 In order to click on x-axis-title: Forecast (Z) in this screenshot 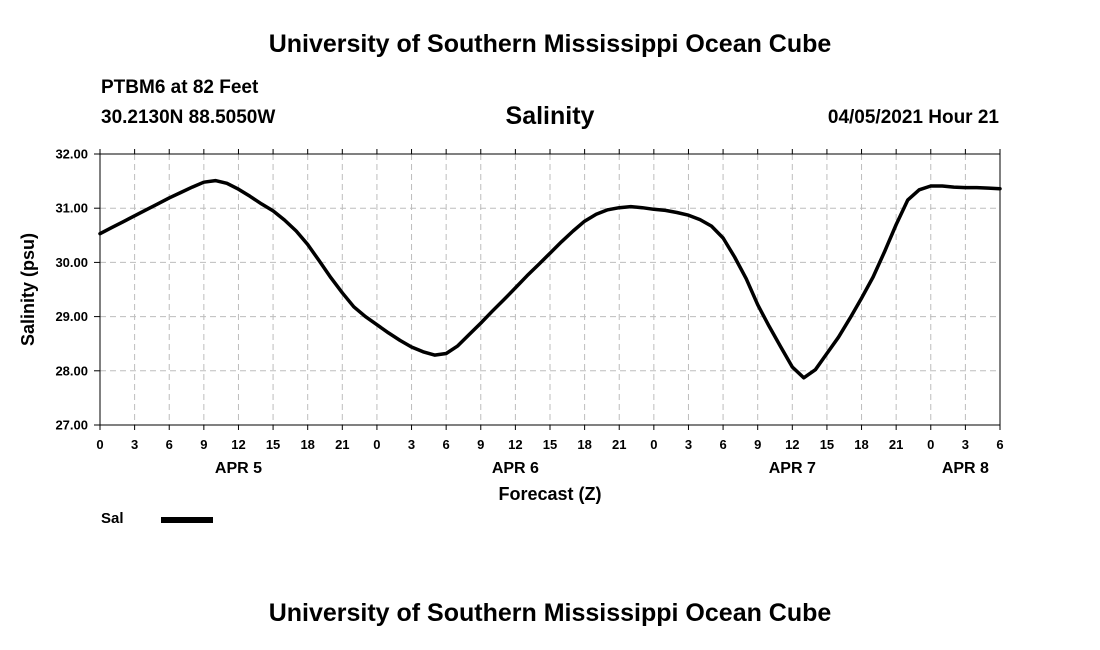, I will do `click(549, 494)`.